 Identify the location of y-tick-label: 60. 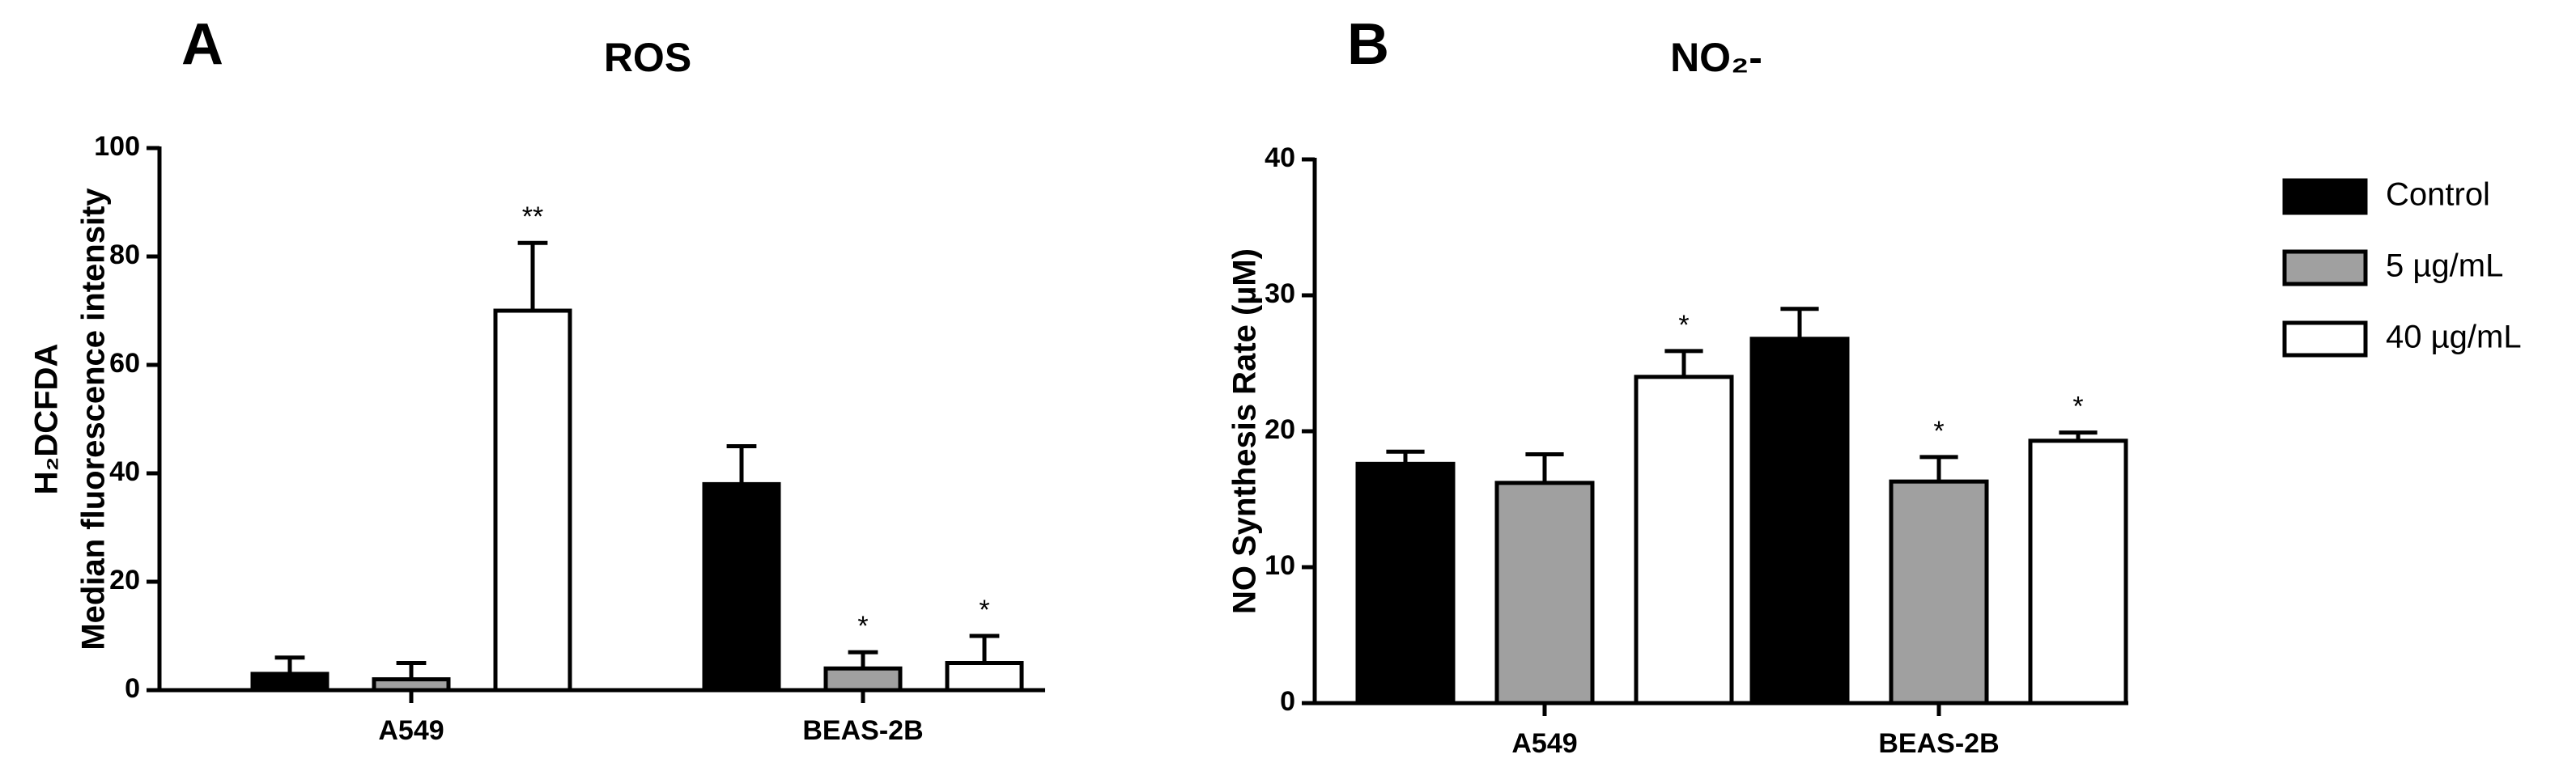
(124, 364).